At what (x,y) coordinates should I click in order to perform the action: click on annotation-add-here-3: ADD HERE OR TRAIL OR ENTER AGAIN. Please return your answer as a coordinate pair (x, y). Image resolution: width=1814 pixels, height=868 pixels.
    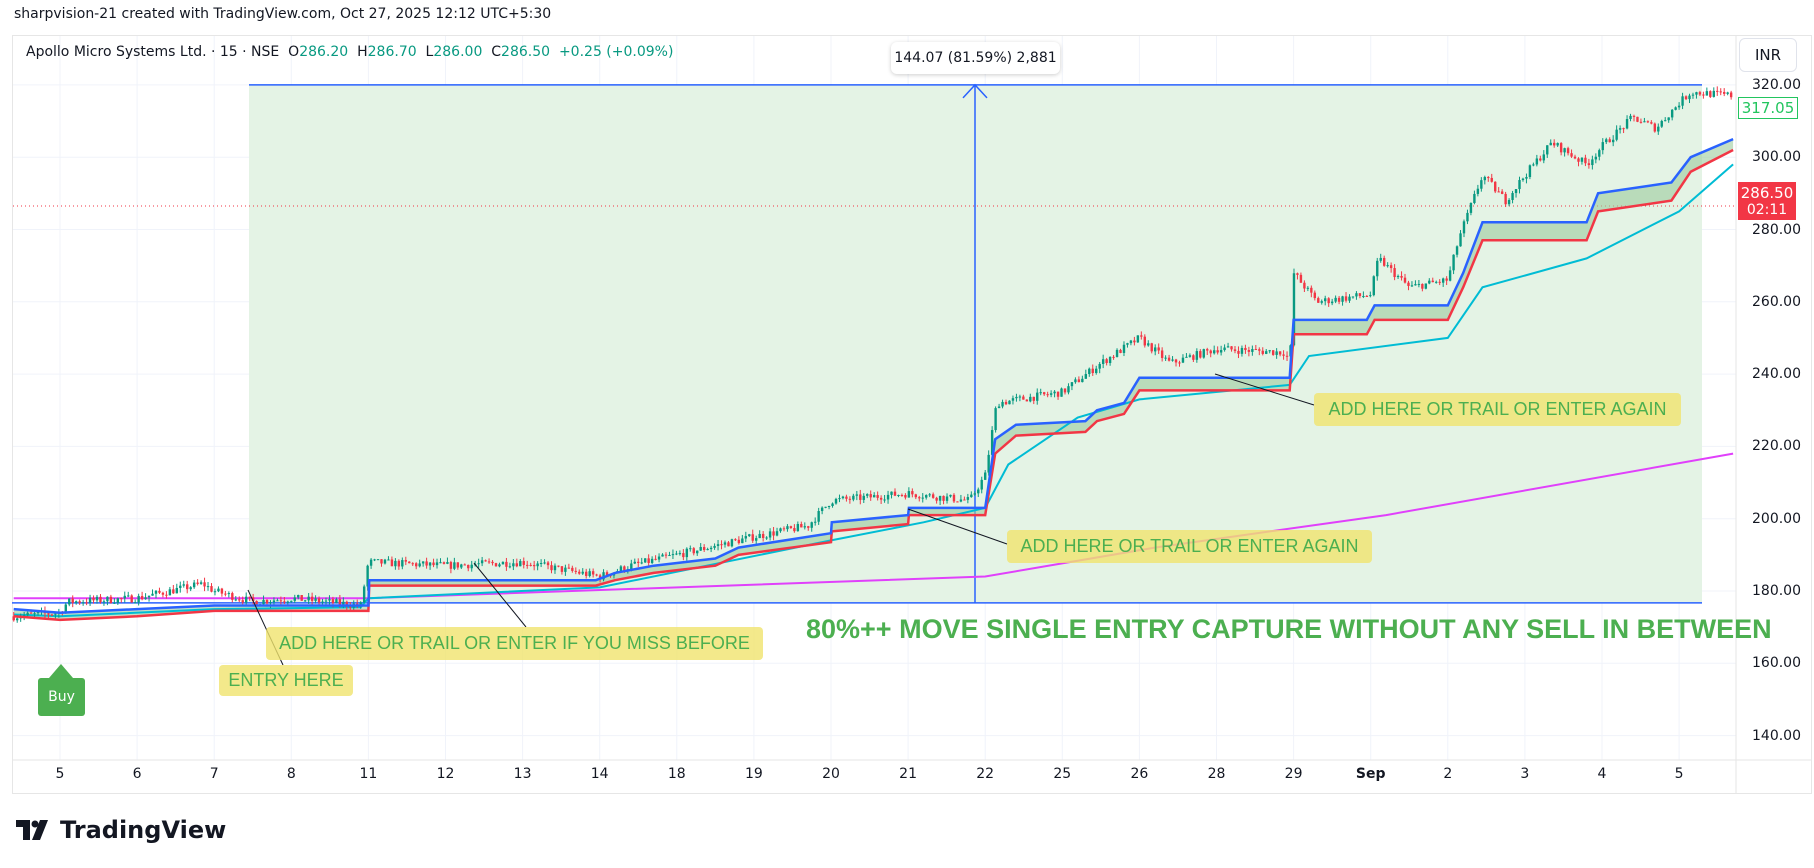
    Looking at the image, I should click on (1497, 409).